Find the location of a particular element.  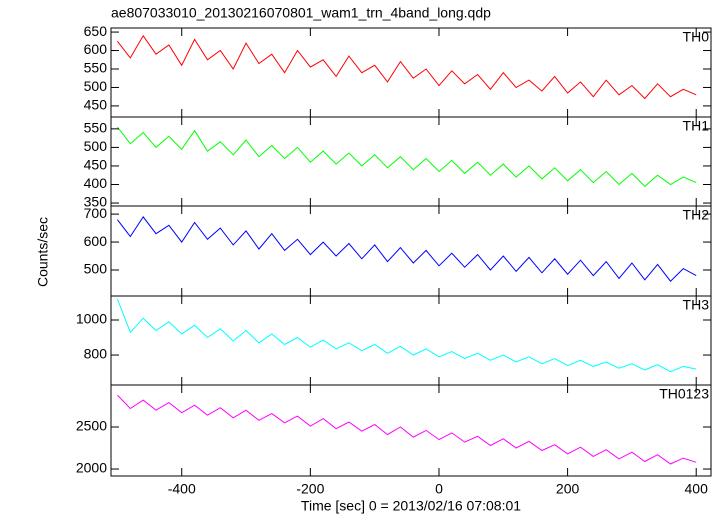

y-tick-label: 800 is located at coordinates (96, 354).